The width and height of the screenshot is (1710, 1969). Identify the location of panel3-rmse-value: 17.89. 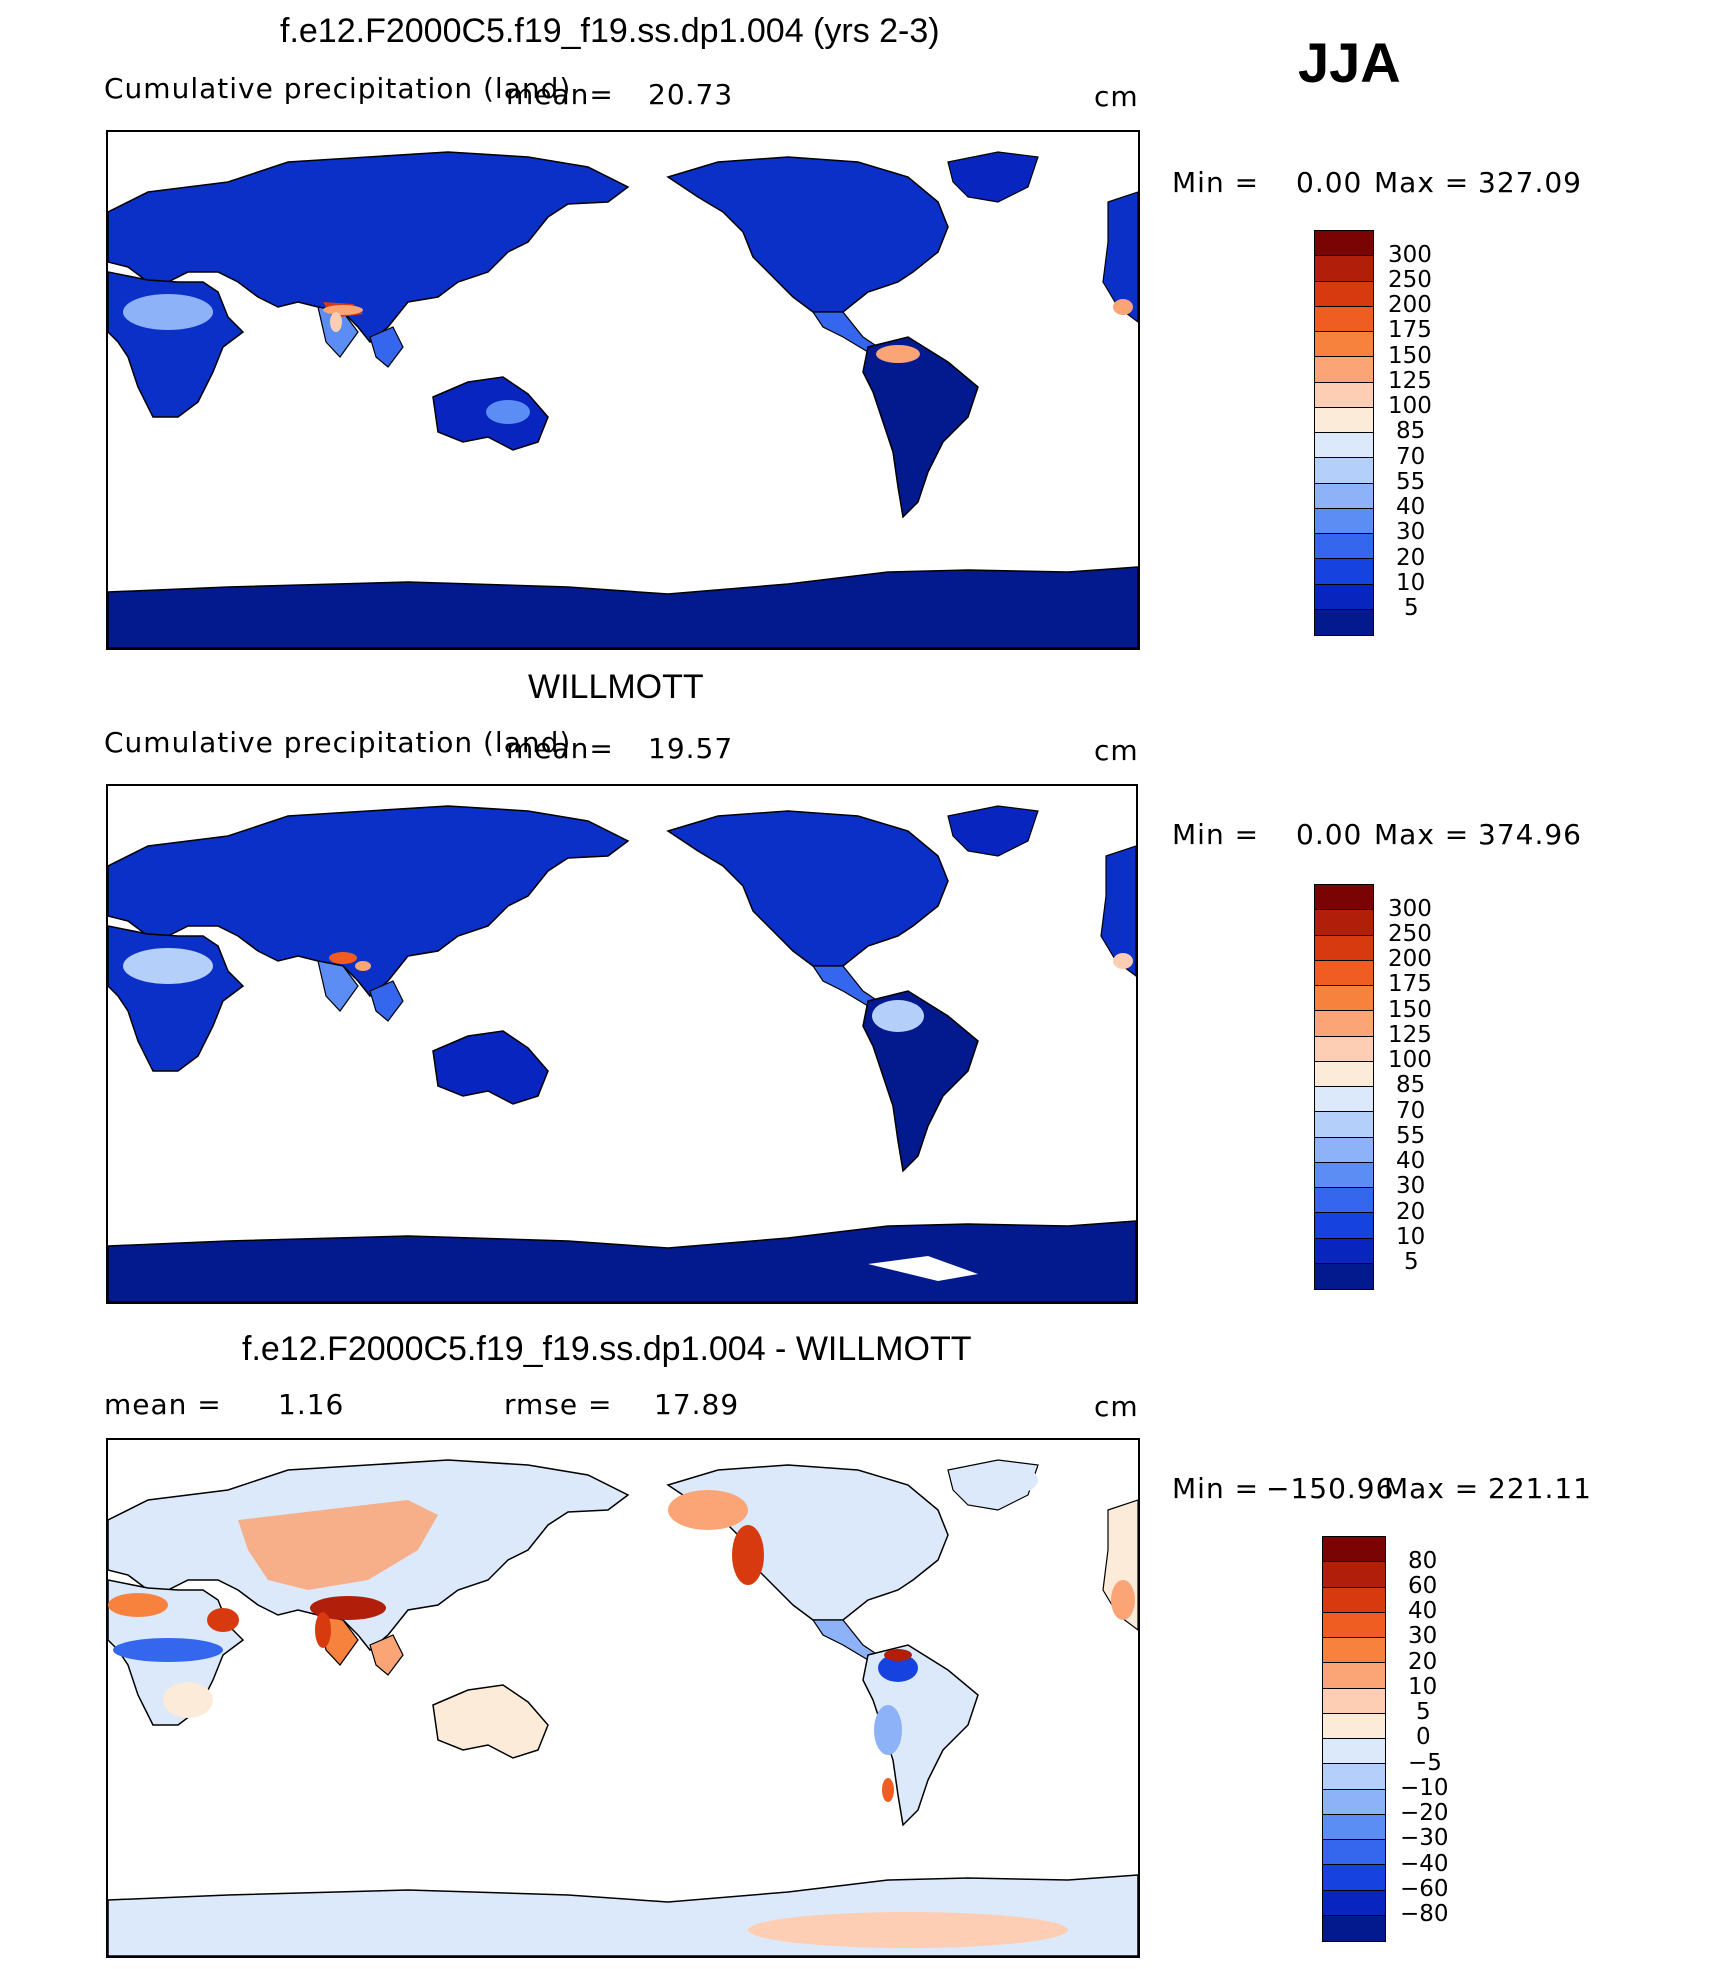
(697, 1404).